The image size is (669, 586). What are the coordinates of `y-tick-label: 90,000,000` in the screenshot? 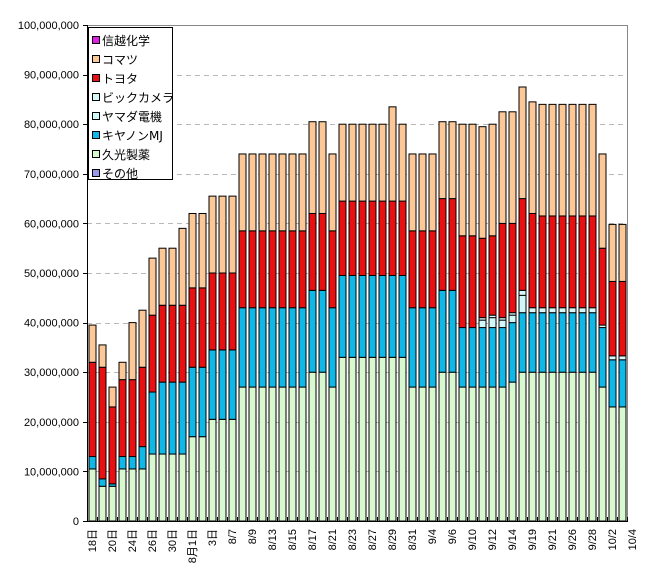 It's located at (51, 76).